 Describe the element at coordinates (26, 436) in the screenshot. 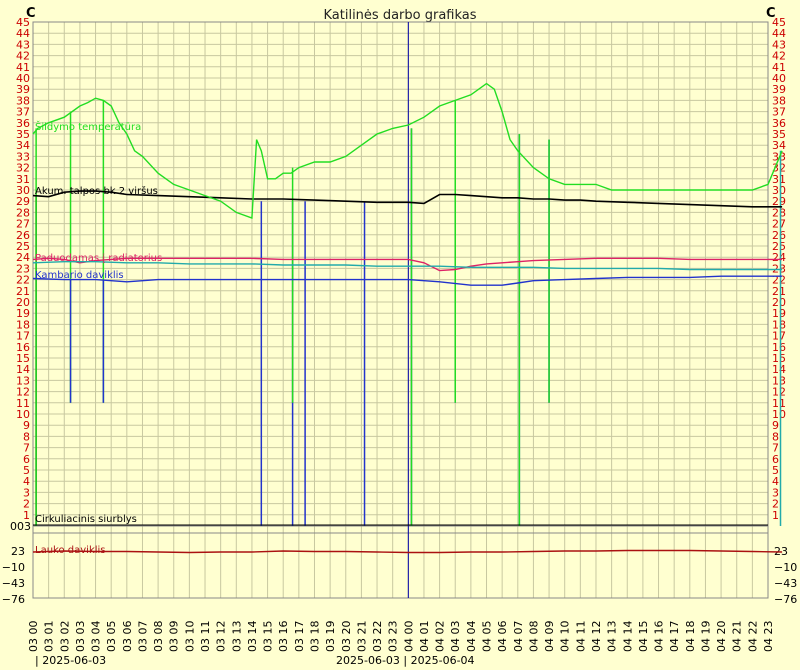

I see `y-tick-left: 8` at that location.